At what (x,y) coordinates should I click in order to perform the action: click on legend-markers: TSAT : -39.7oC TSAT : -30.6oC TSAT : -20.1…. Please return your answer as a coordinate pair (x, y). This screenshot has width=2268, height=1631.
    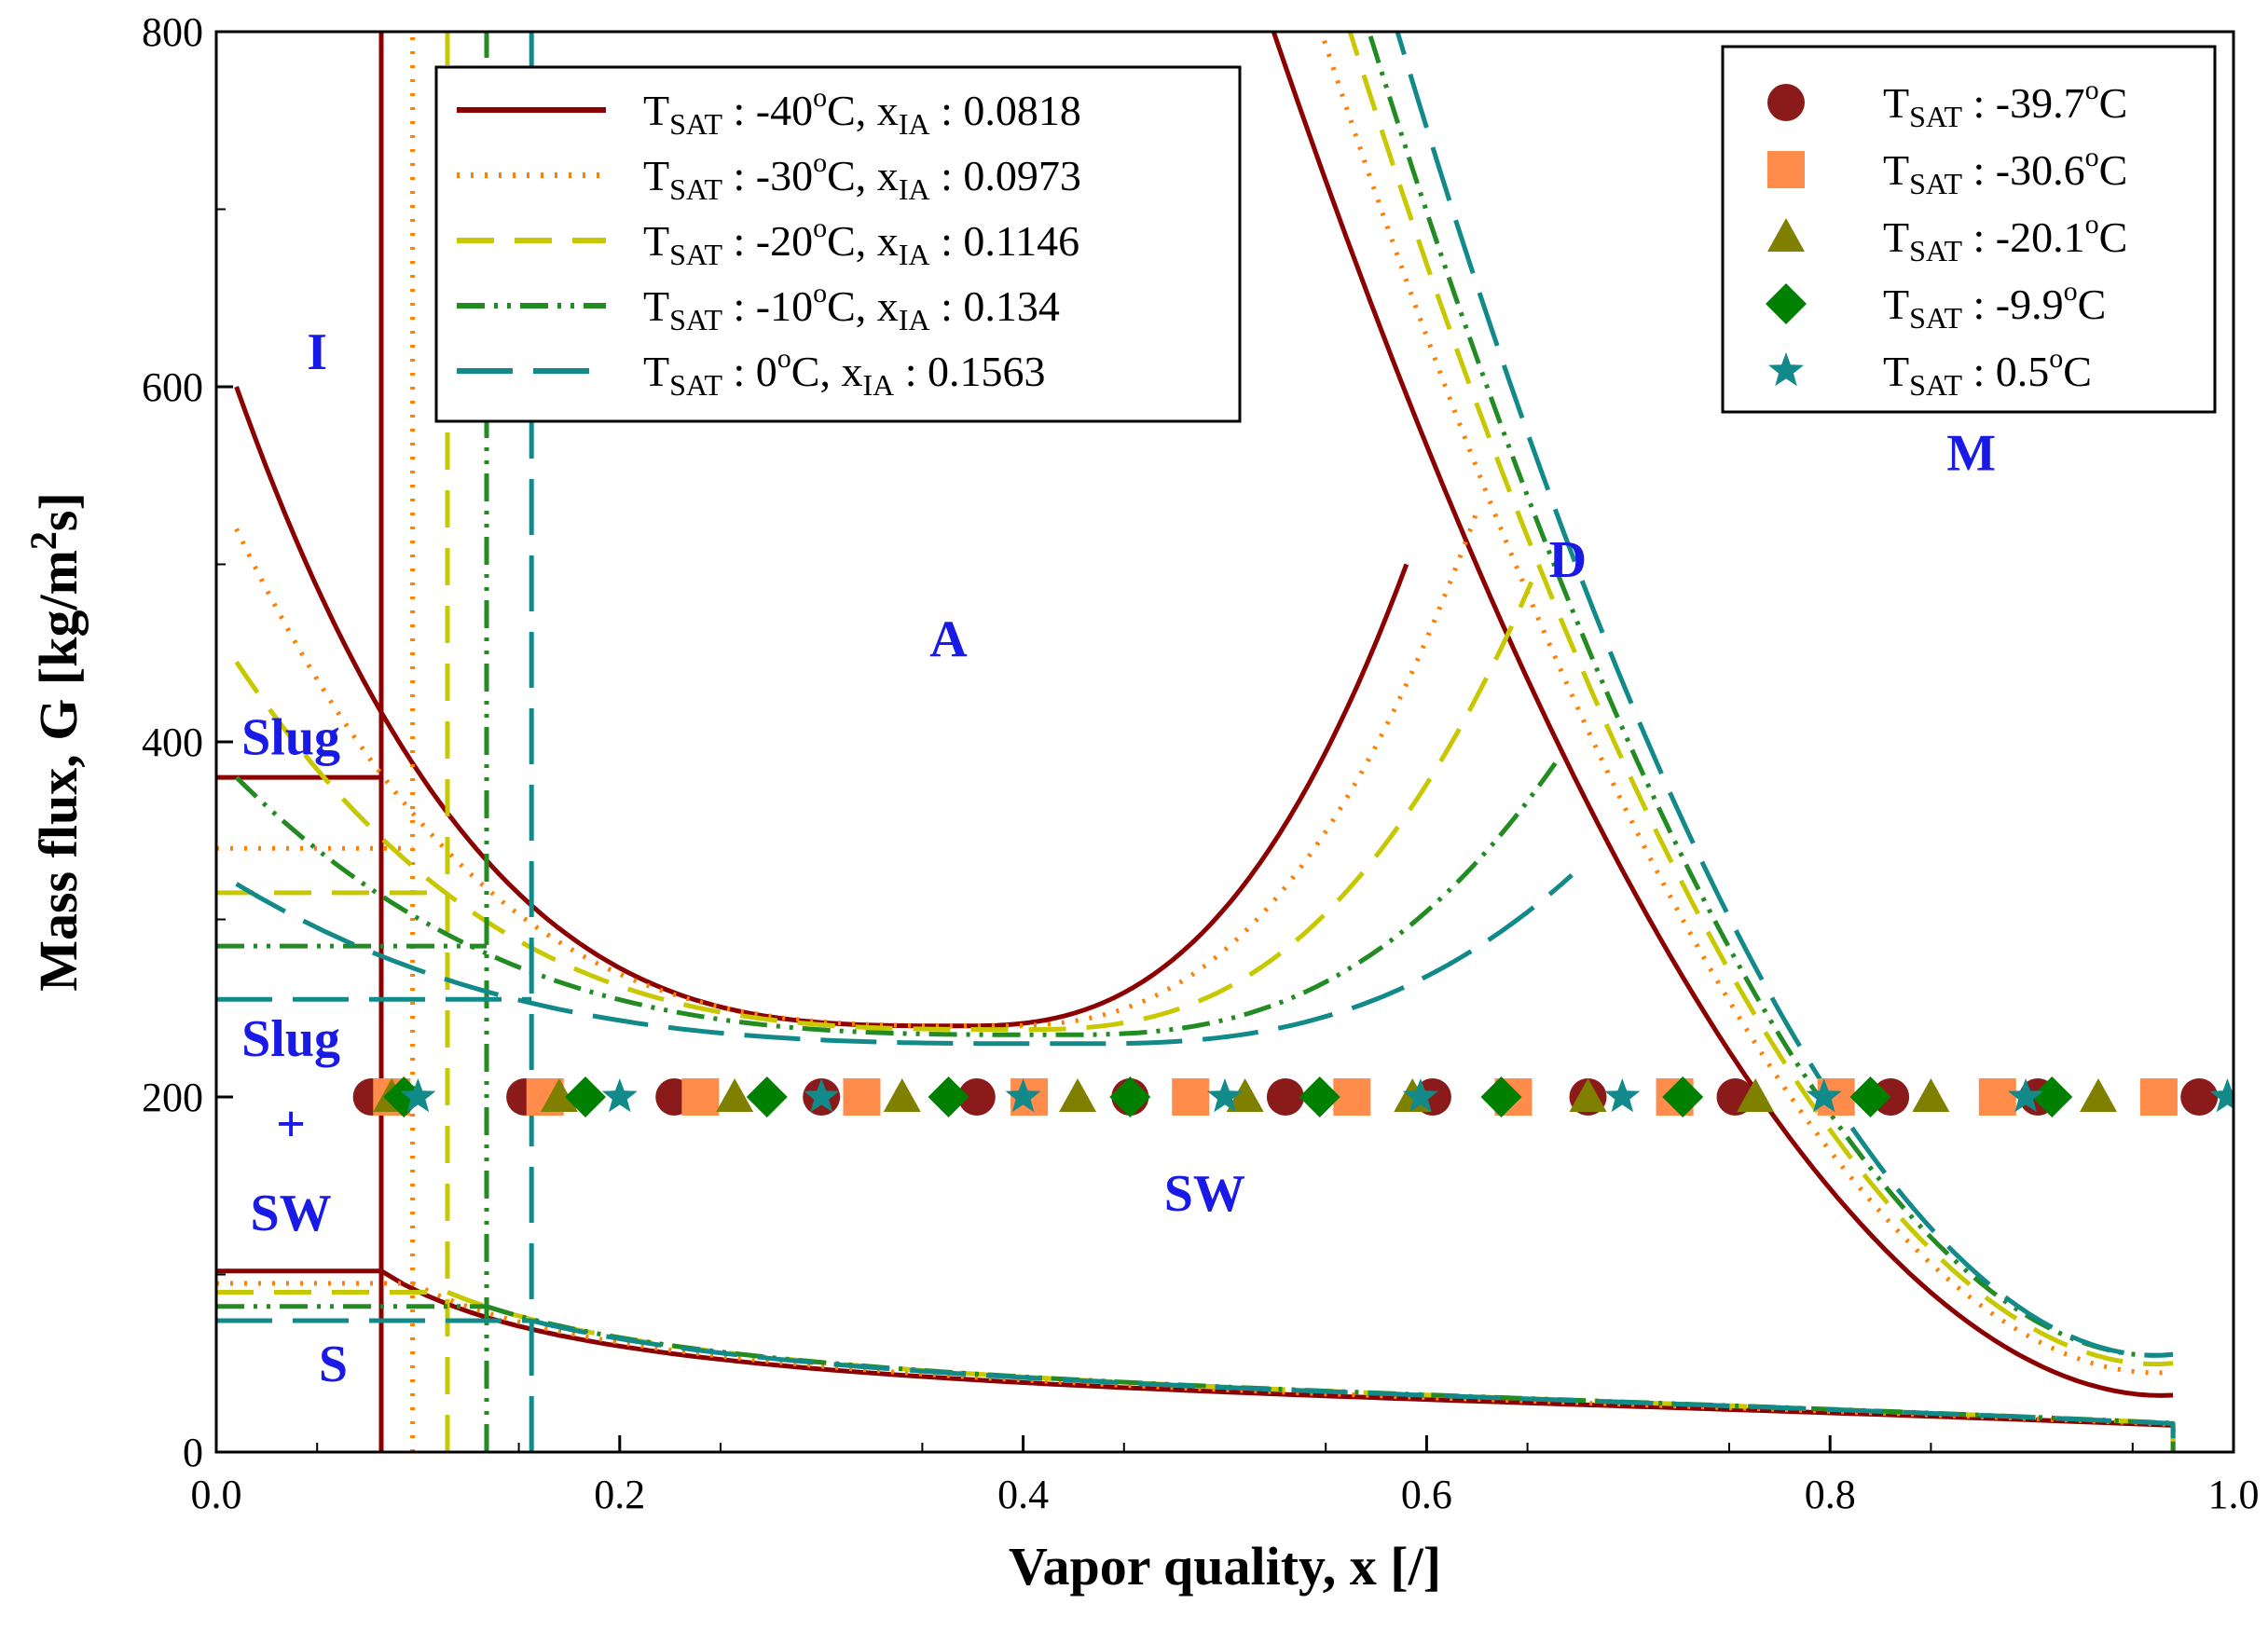
    Looking at the image, I should click on (1969, 229).